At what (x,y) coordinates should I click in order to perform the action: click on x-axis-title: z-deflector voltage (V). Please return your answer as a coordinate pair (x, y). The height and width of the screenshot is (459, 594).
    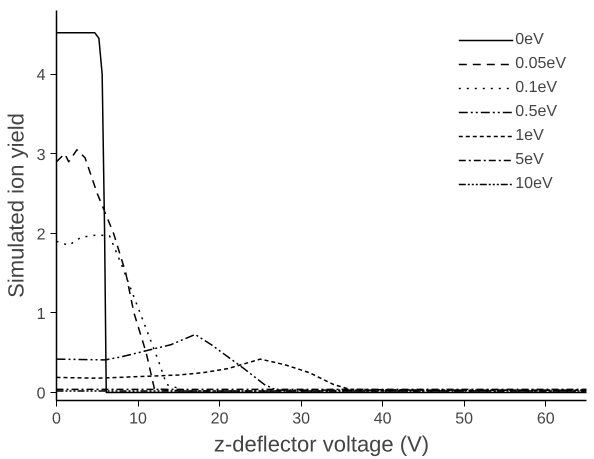
    Looking at the image, I should click on (322, 444).